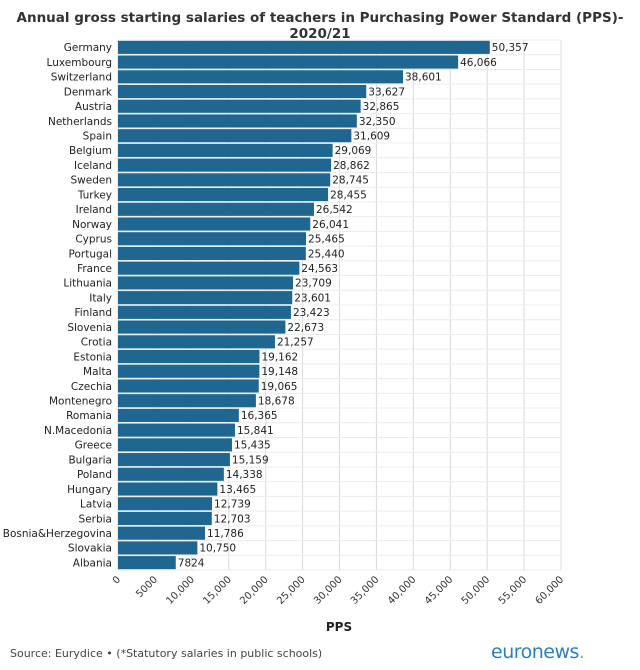 The image size is (640, 670). What do you see at coordinates (96, 343) in the screenshot?
I see `category-label: Crotia` at bounding box center [96, 343].